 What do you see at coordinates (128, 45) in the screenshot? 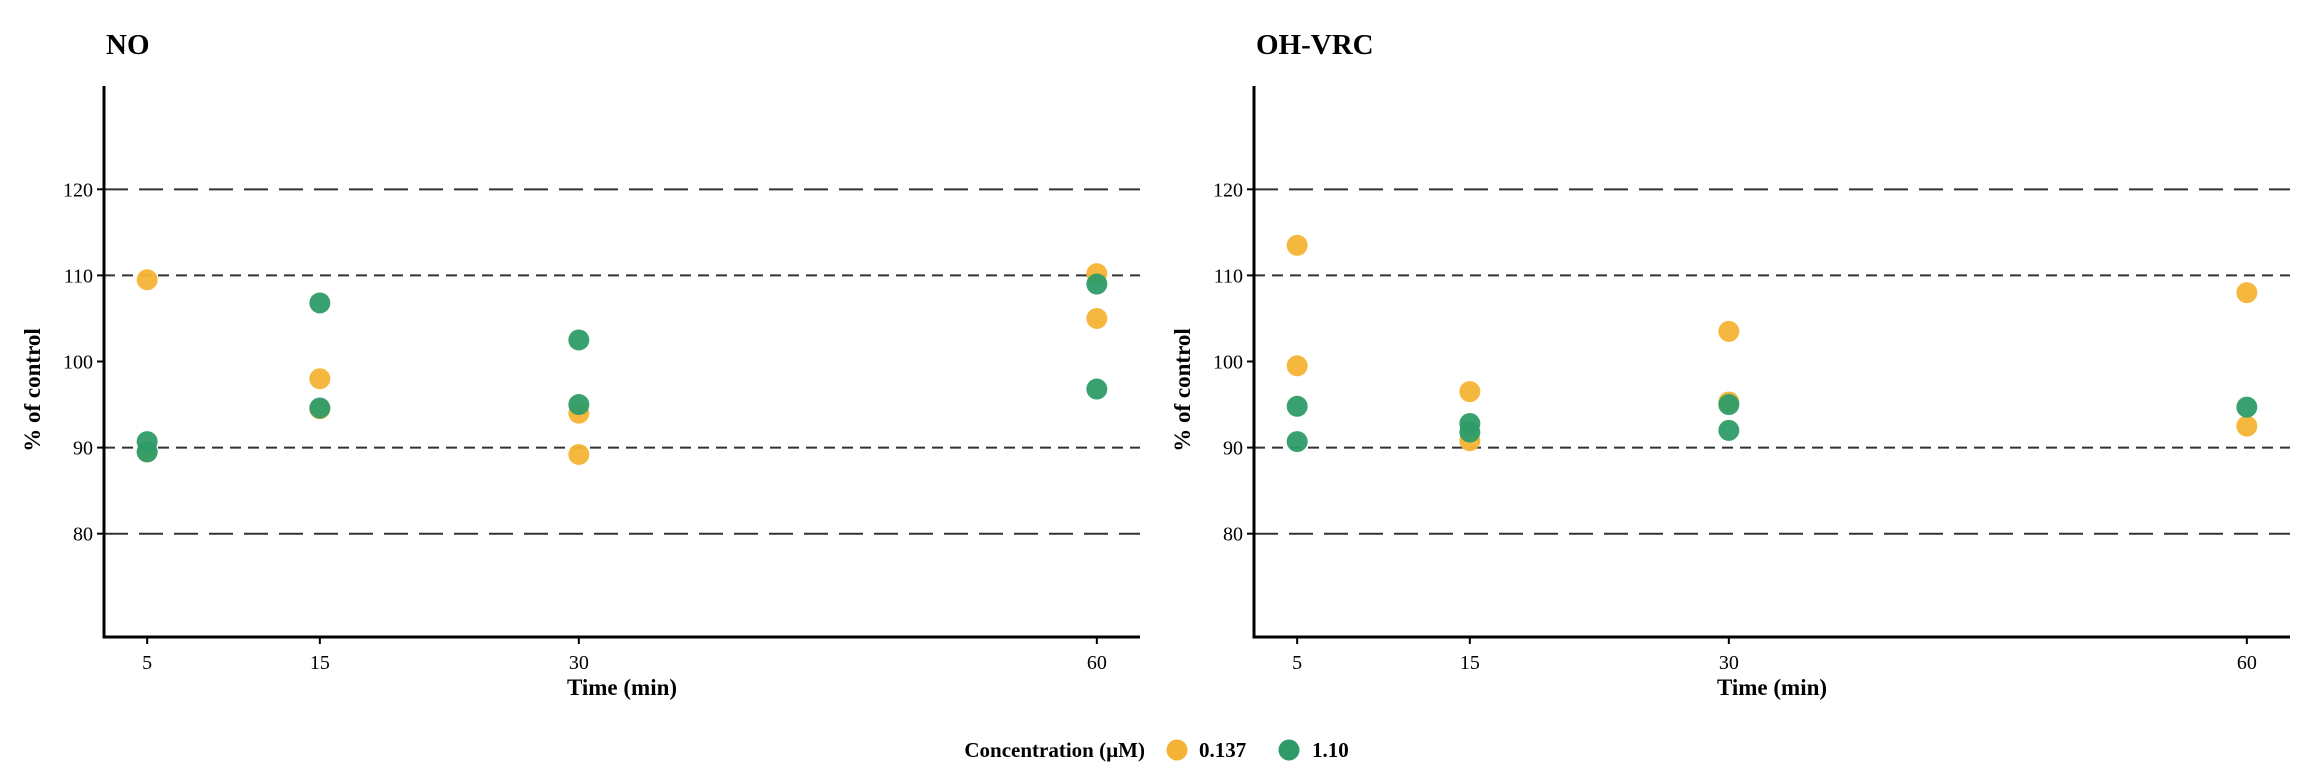
I see `panel-title: NO` at bounding box center [128, 45].